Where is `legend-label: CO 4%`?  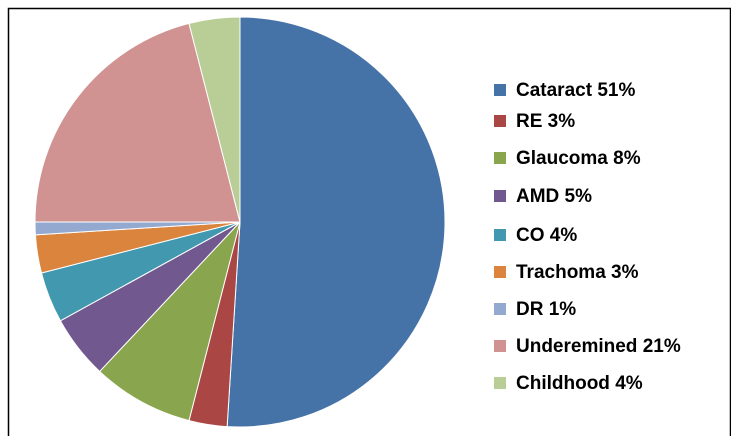 legend-label: CO 4% is located at coordinates (546, 235).